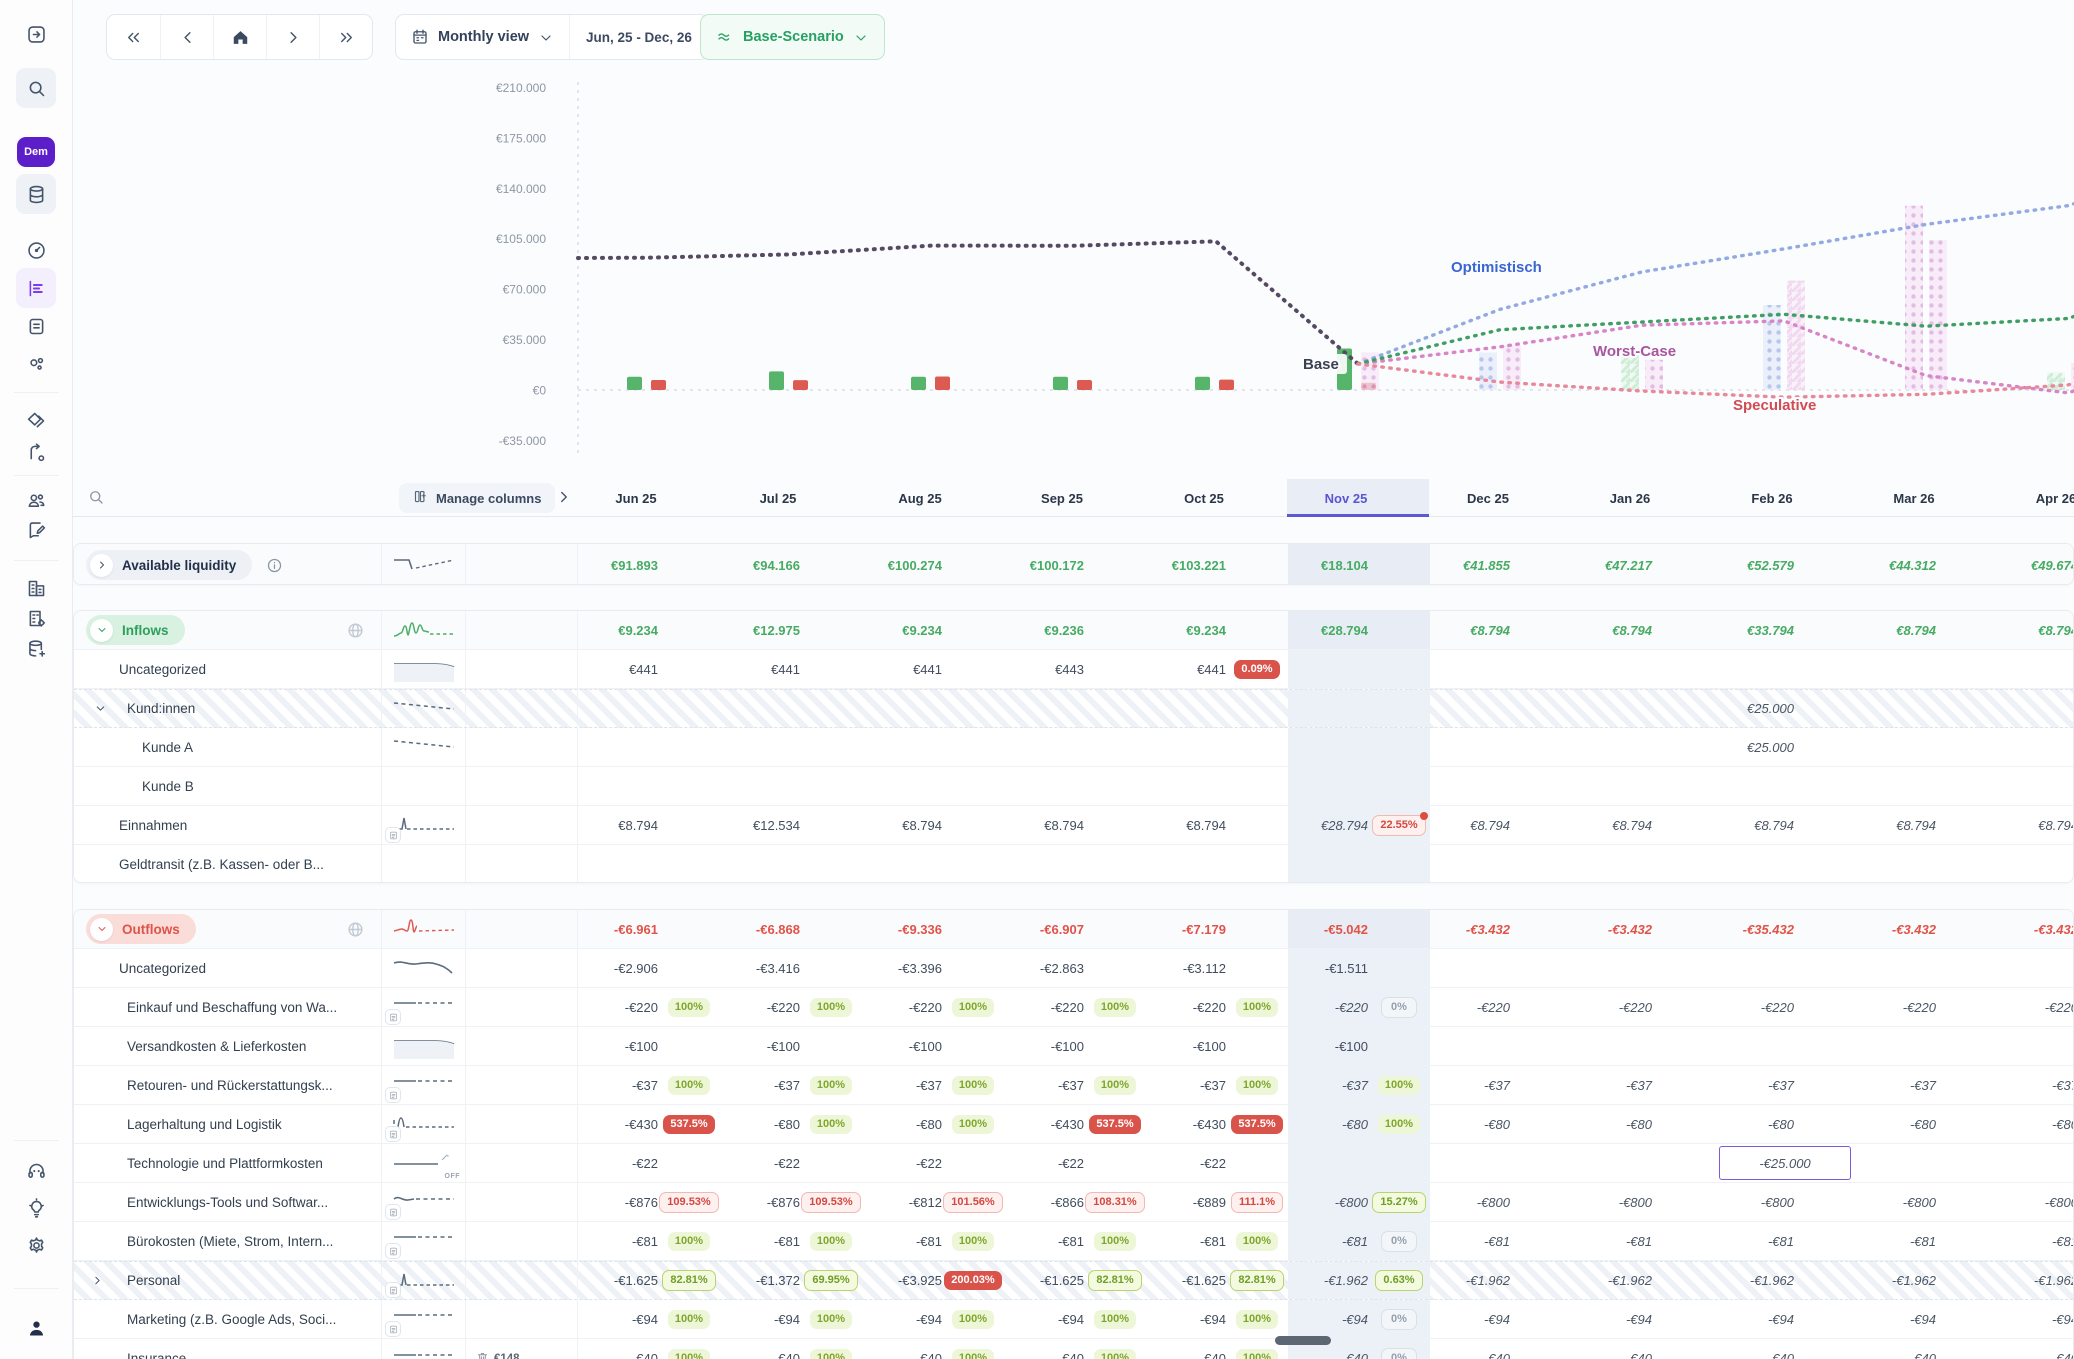  What do you see at coordinates (1785, 929) in the screenshot?
I see `value-cell-feb-26: -€35.432` at bounding box center [1785, 929].